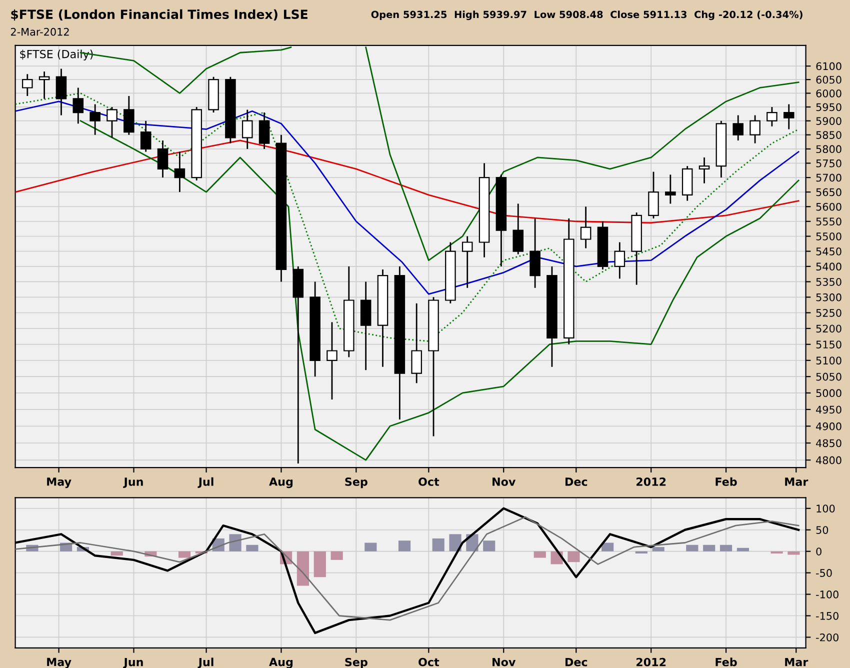  What do you see at coordinates (829, 344) in the screenshot?
I see `y-tick-label: 5150` at bounding box center [829, 344].